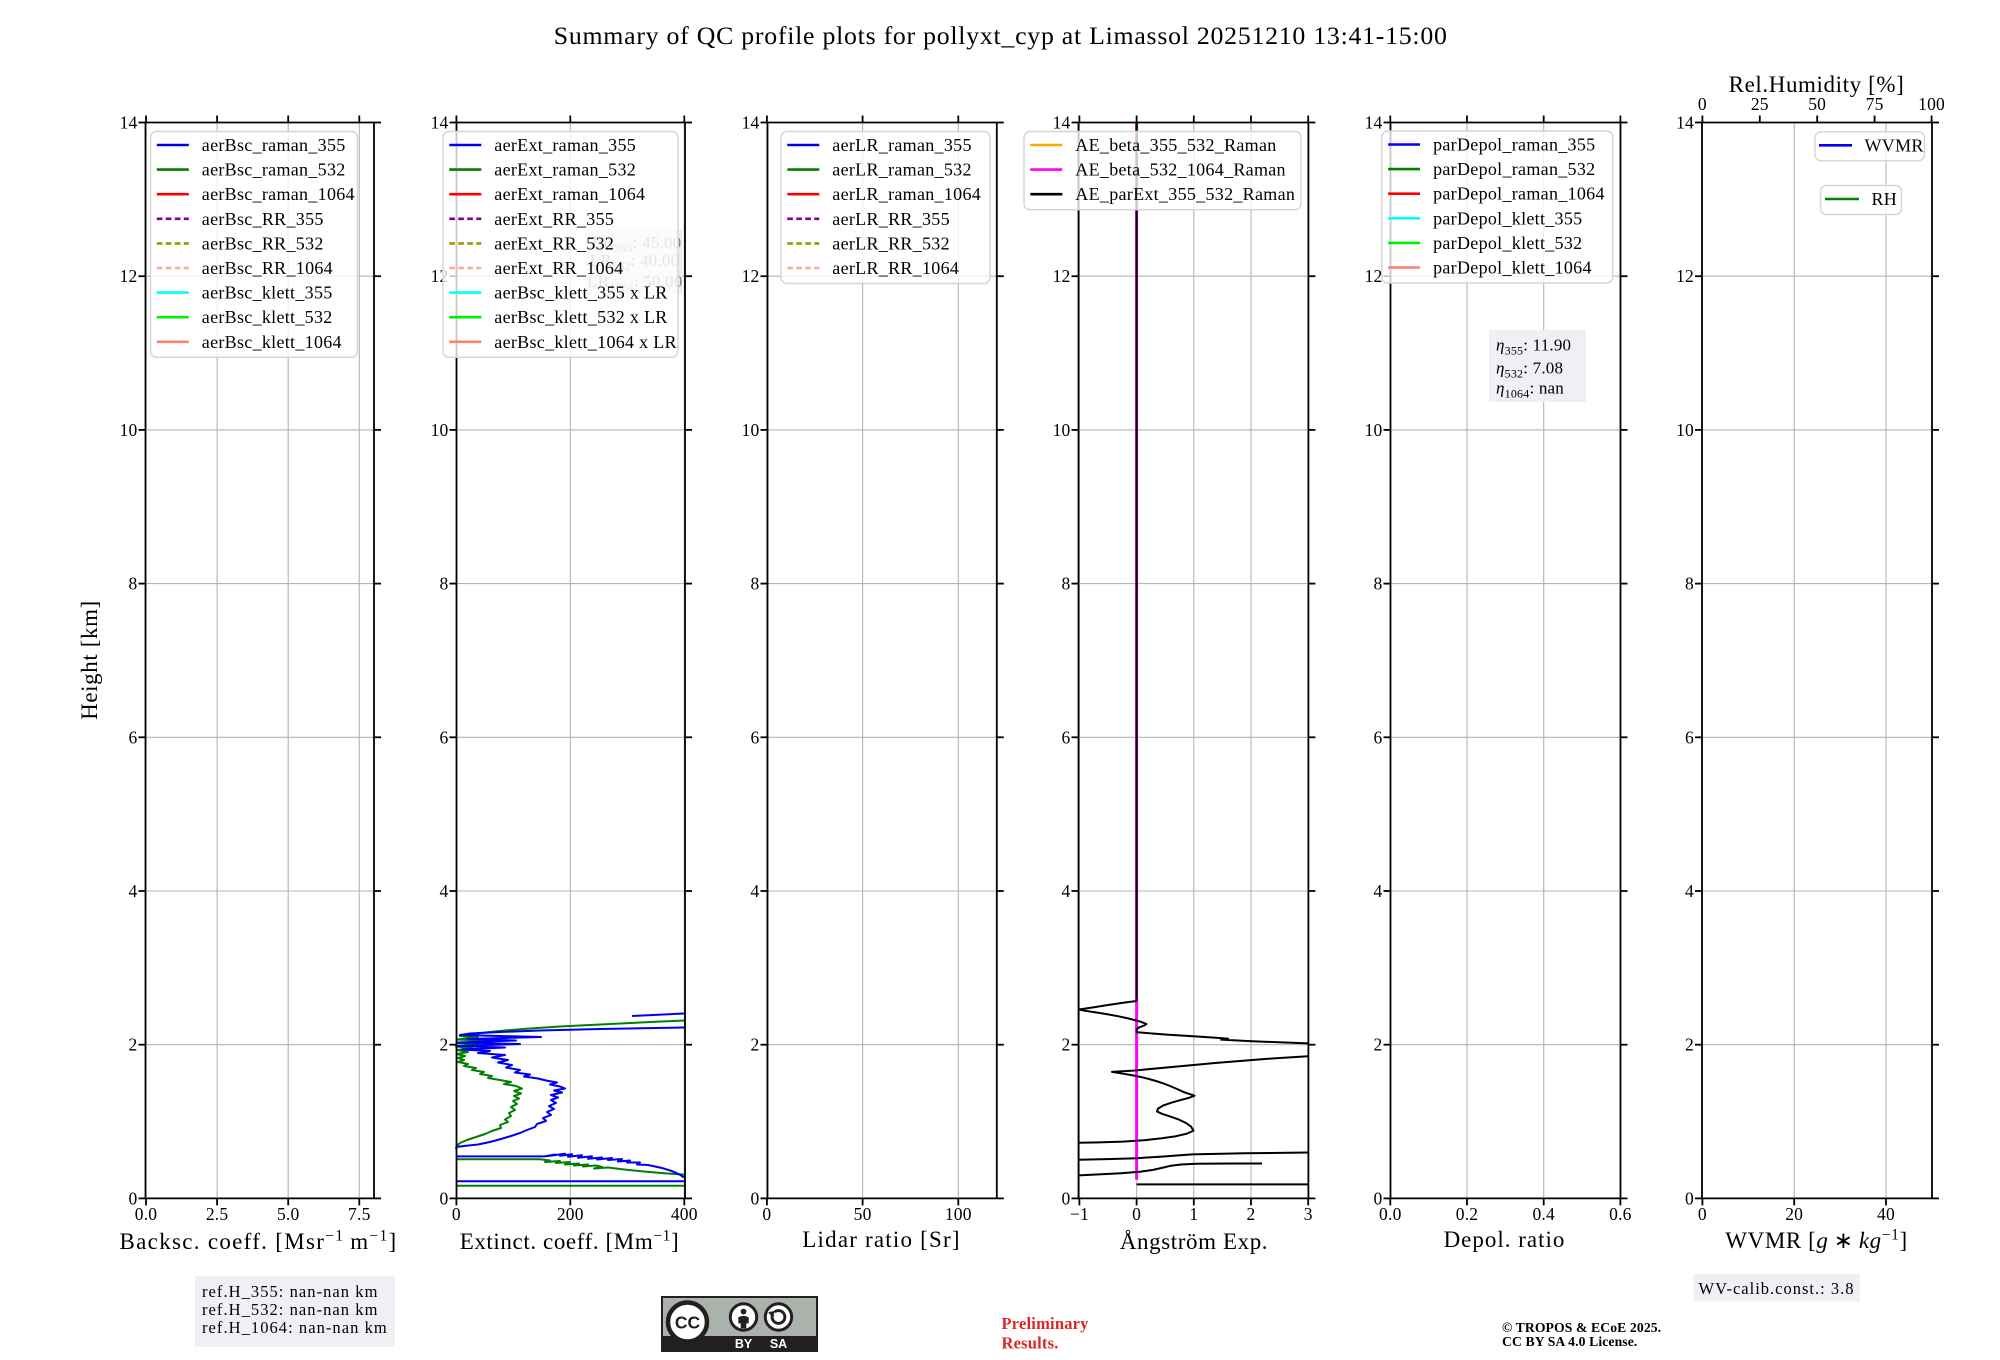 This screenshot has width=2000, height=1360. I want to click on svg-text: 25, so click(1760, 104).